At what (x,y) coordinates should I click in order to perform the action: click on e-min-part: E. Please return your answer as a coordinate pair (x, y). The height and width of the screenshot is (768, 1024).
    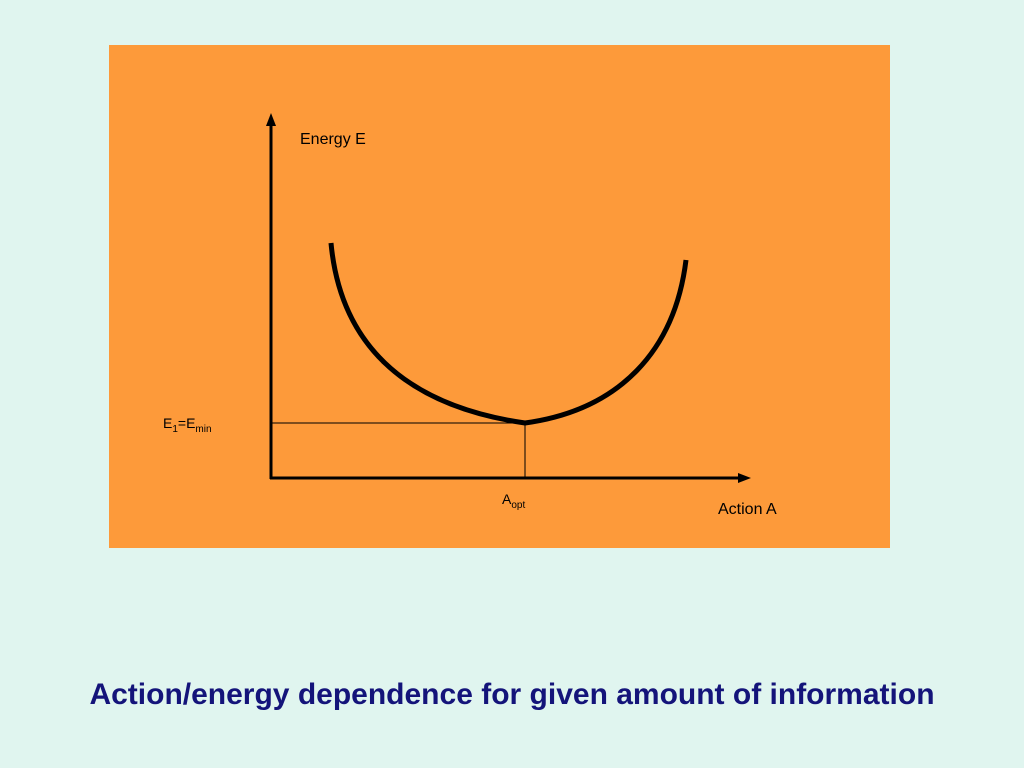
    Looking at the image, I should click on (167, 423).